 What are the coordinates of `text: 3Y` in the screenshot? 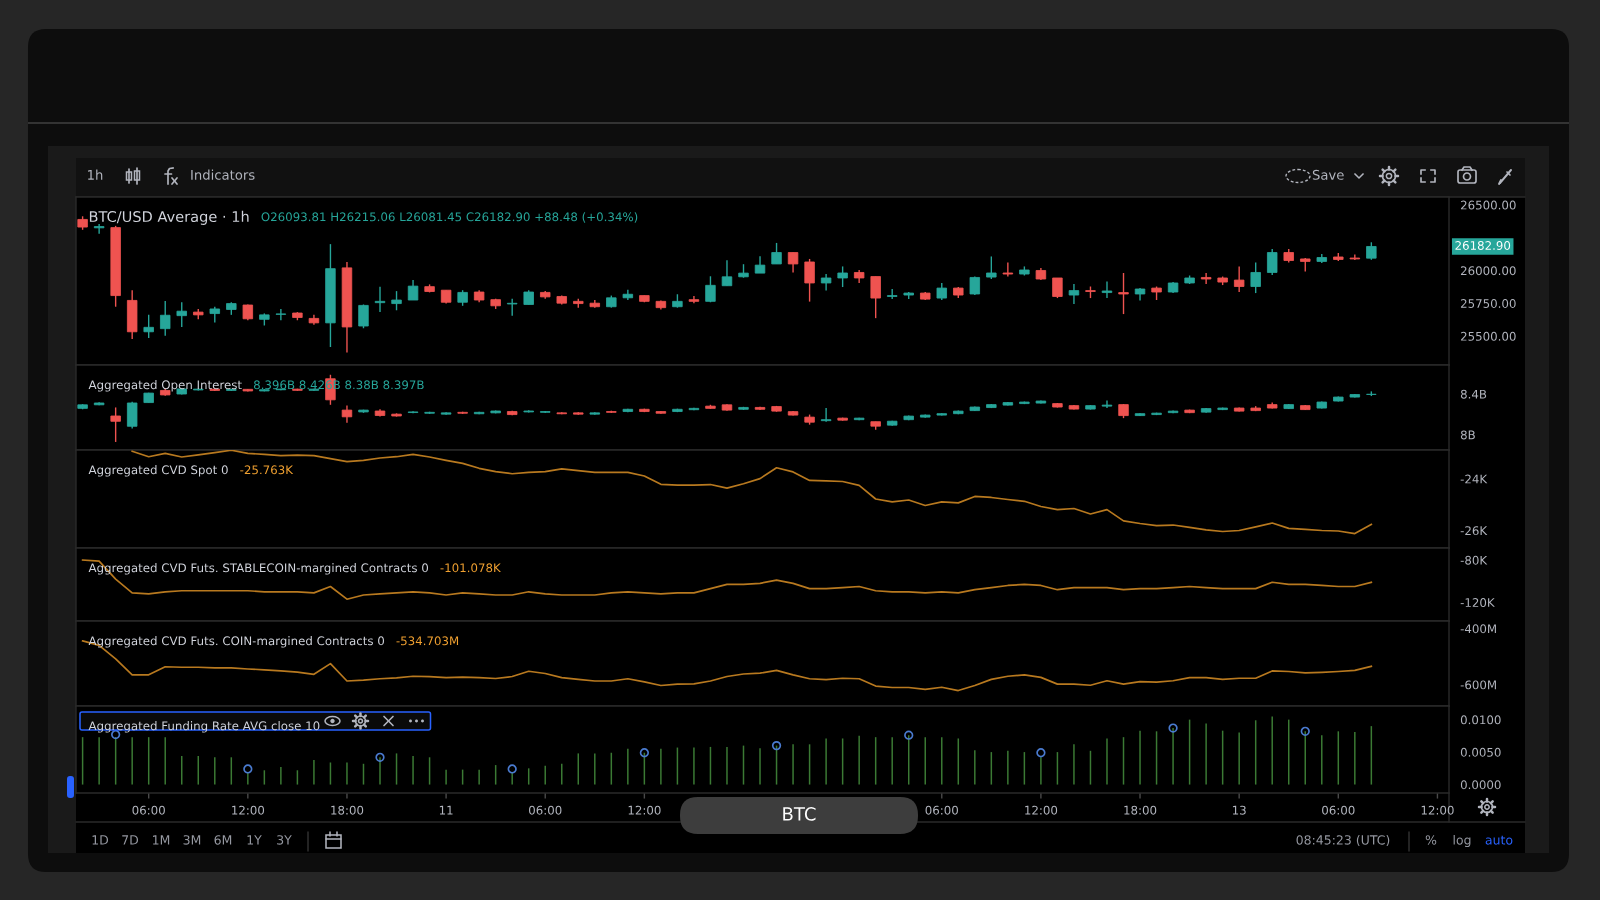 It's located at (284, 840).